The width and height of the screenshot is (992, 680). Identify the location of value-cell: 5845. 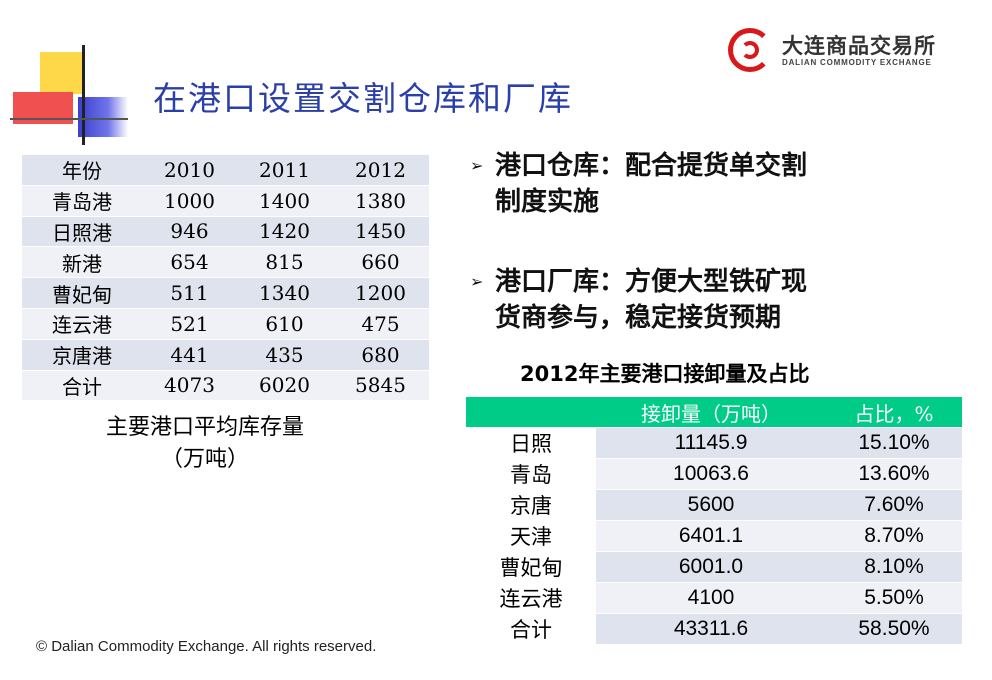
(380, 386).